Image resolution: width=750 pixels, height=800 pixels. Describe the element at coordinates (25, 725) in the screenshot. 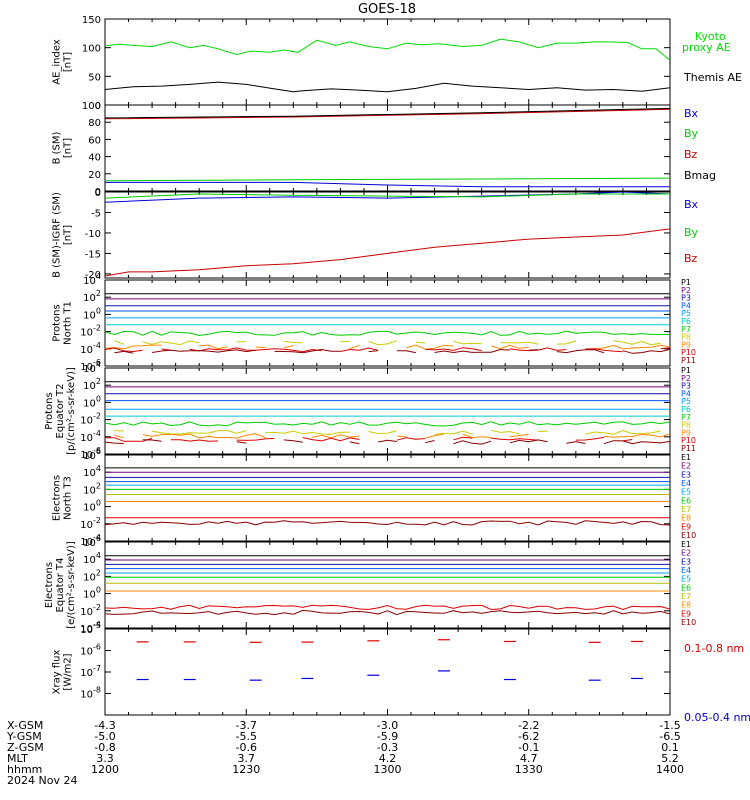

I see `axis-row-label: X-GSM` at that location.